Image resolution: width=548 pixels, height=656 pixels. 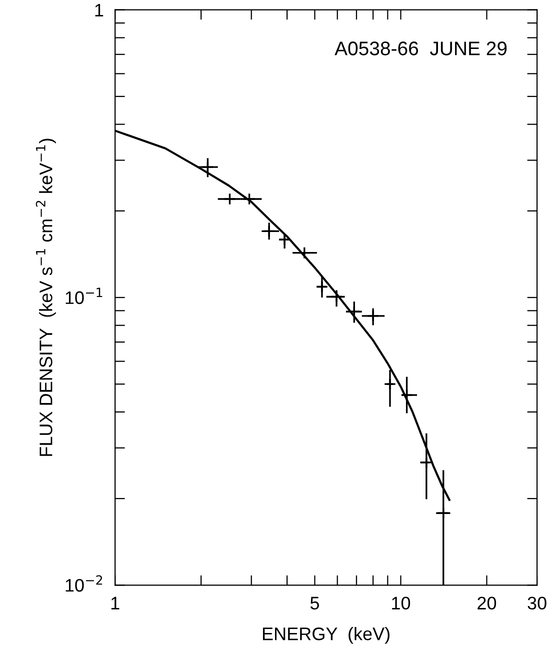 What do you see at coordinates (537, 603) in the screenshot?
I see `x-tick-label: 30` at bounding box center [537, 603].